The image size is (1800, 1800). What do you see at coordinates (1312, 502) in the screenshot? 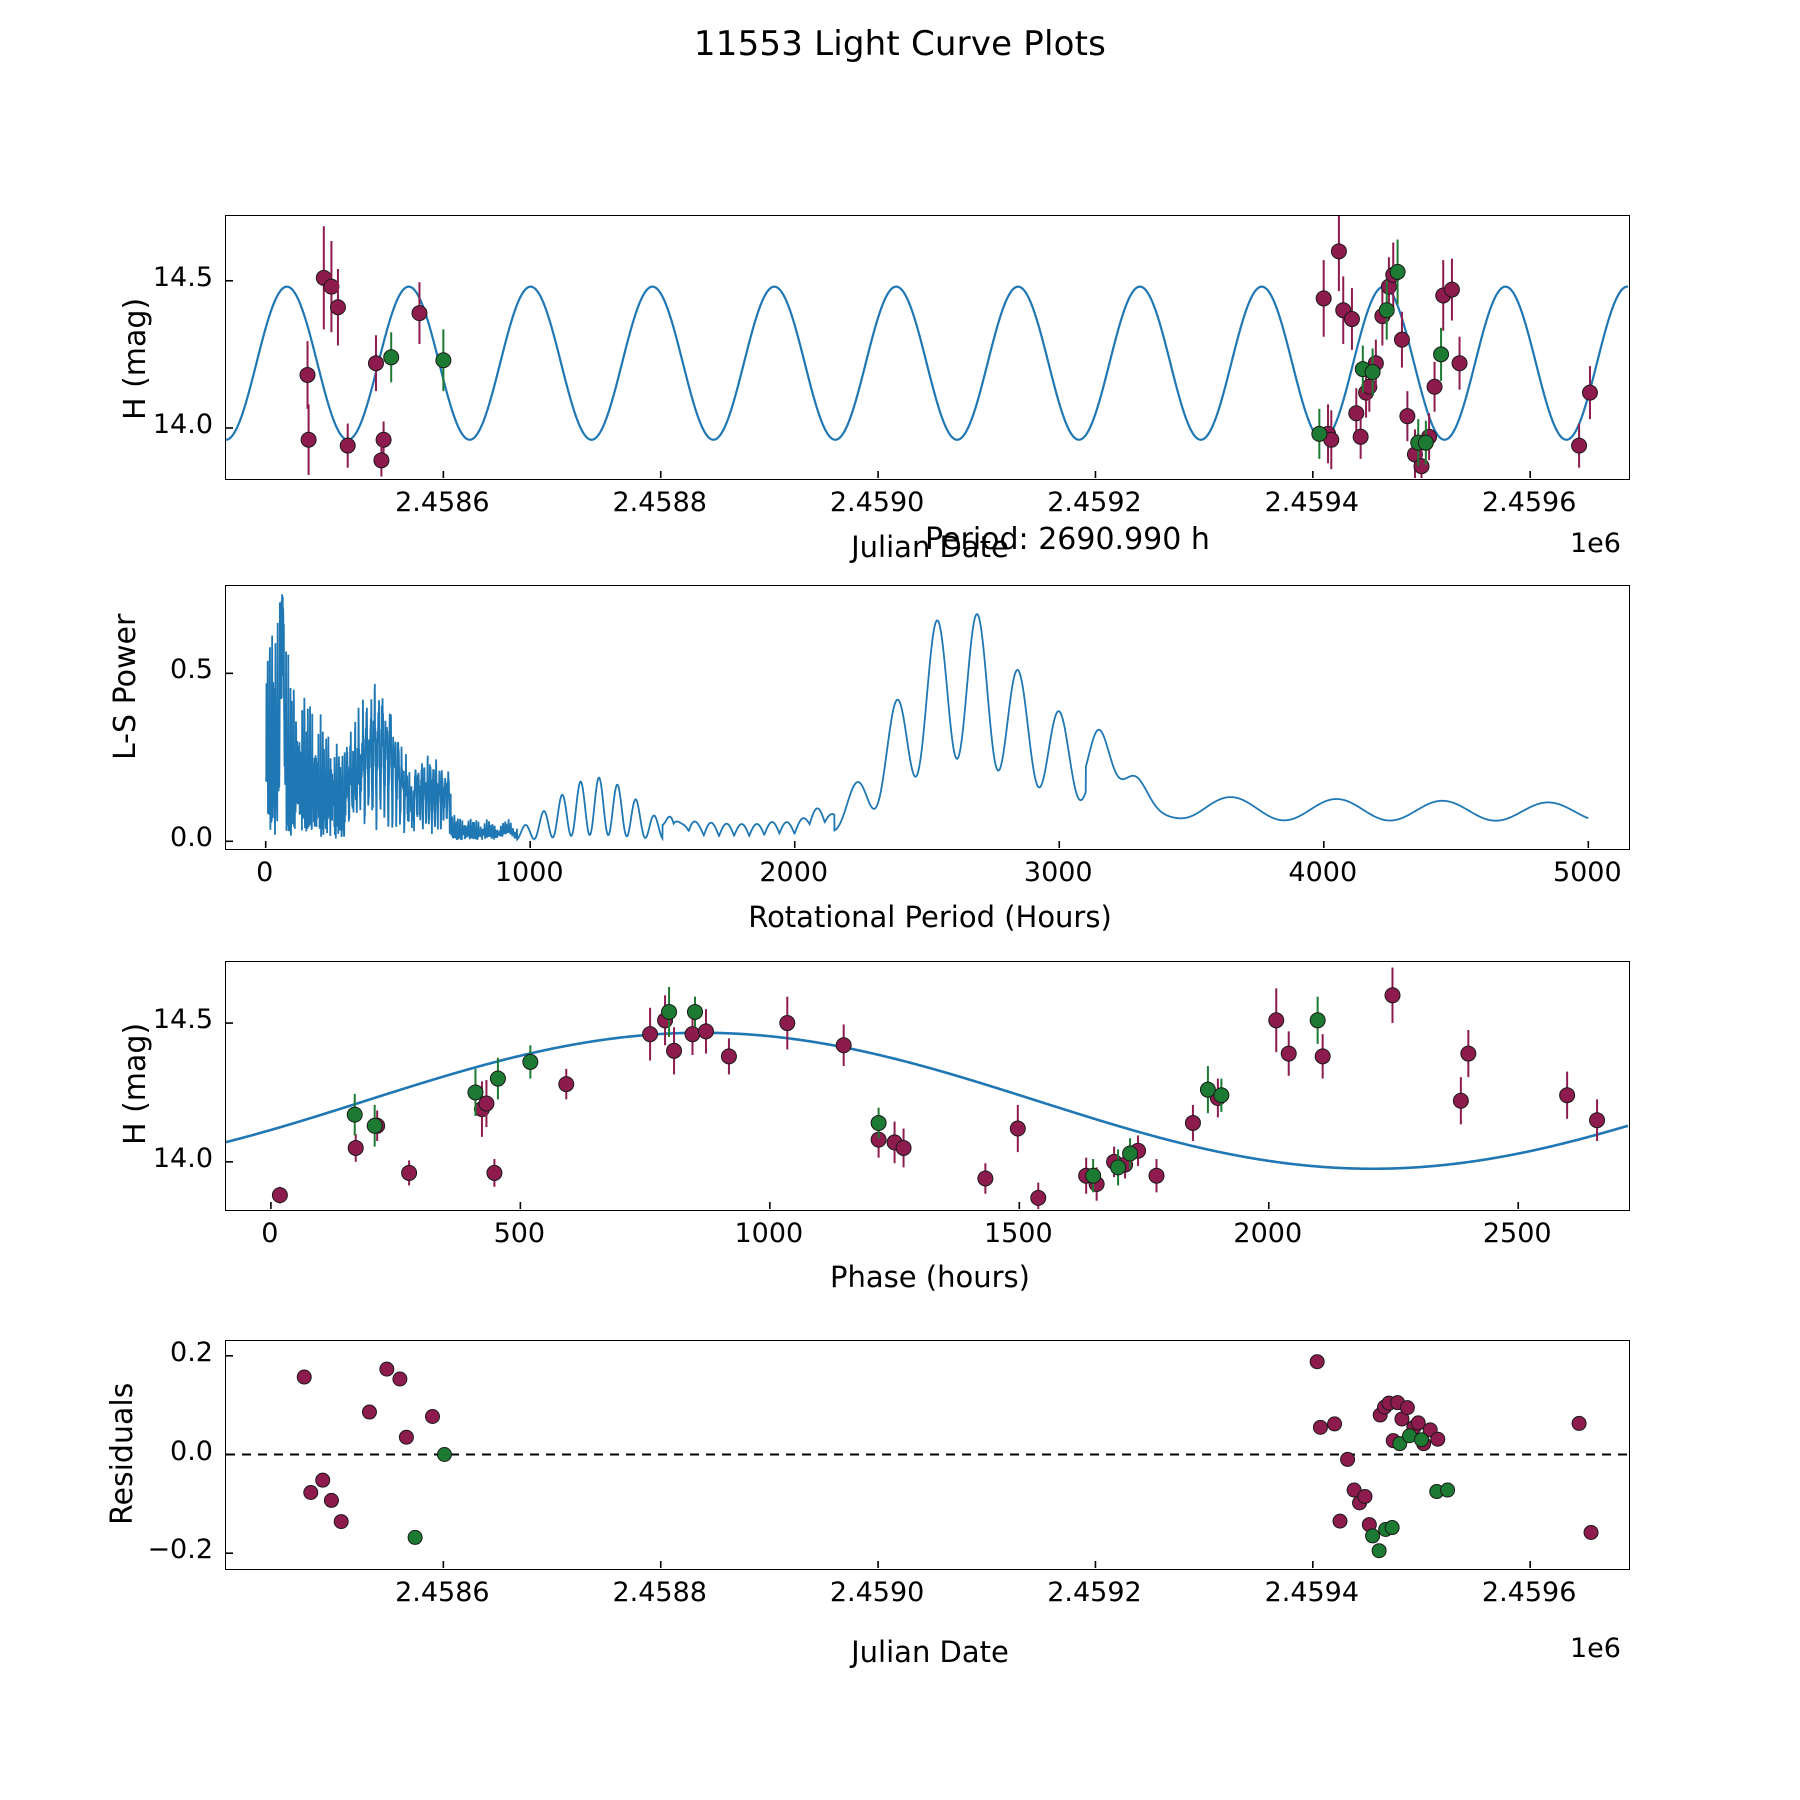
I see `lightcurve-xtick-label: 2.4594` at bounding box center [1312, 502].